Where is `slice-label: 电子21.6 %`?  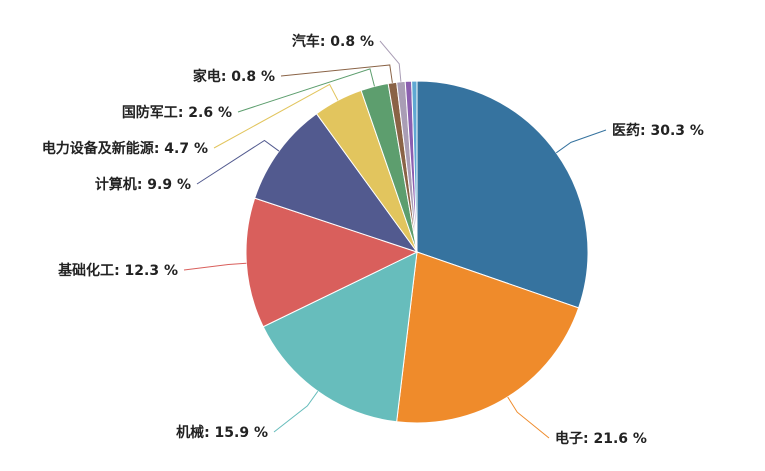 slice-label: 电子21.6 % is located at coordinates (601, 438).